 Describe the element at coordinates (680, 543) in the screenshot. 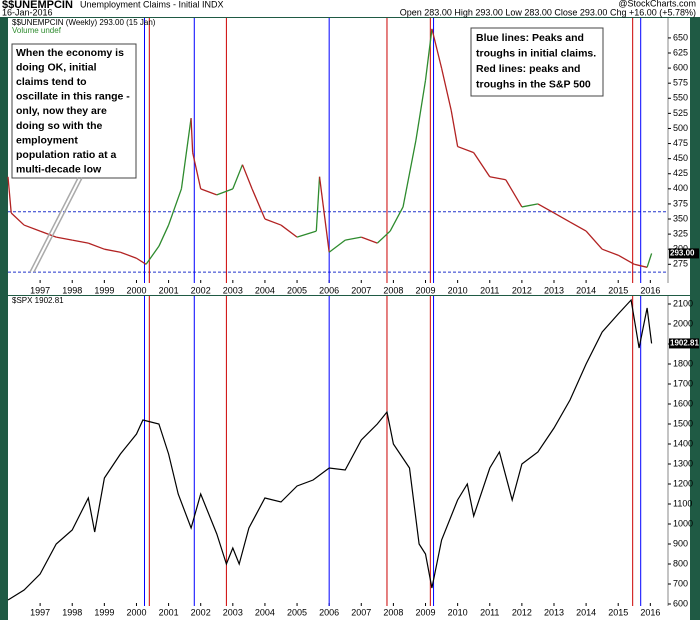

I see `y-tick-label: 900` at that location.